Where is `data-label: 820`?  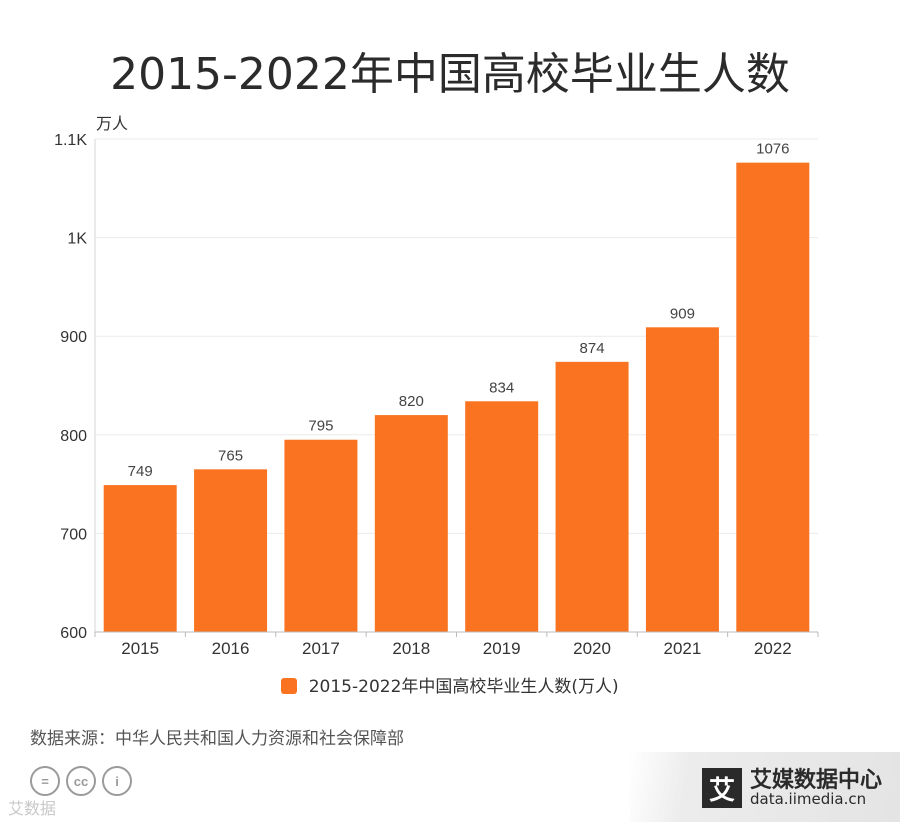
data-label: 820 is located at coordinates (411, 401).